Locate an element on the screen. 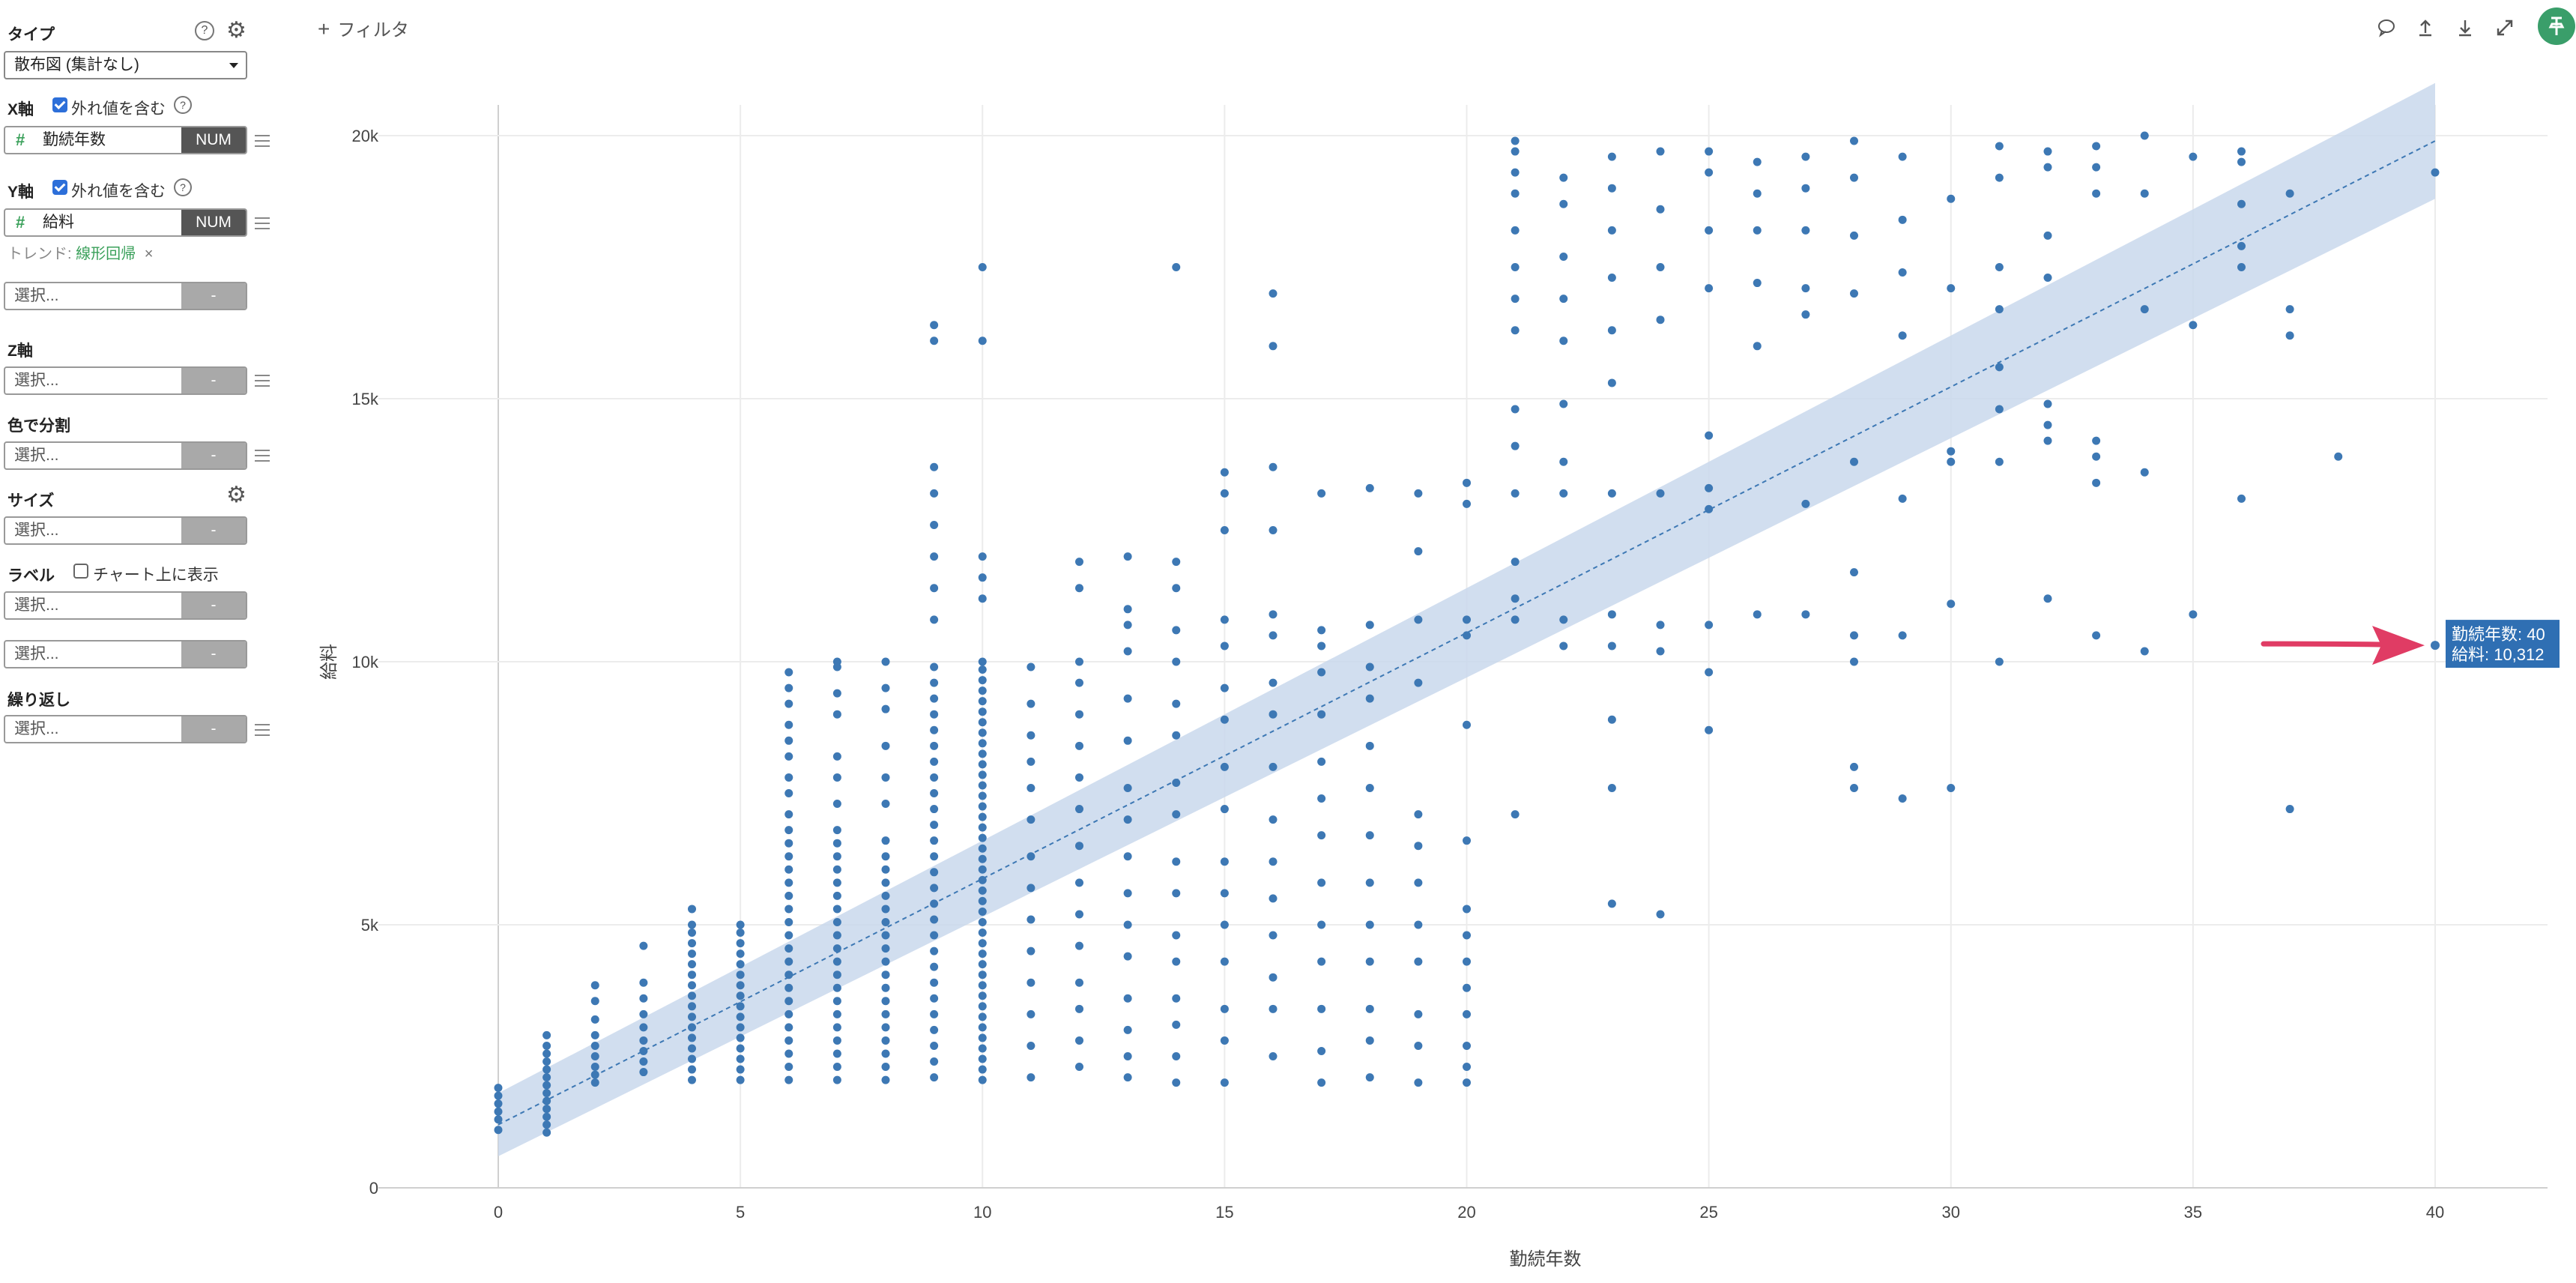  help-icon: ? is located at coordinates (204, 30).